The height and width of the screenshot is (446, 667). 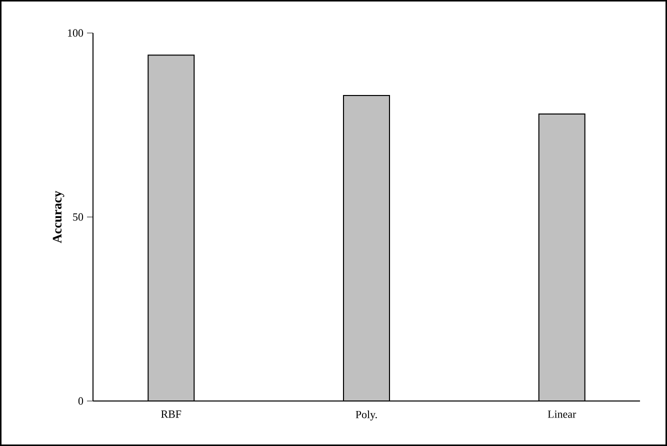 What do you see at coordinates (78, 217) in the screenshot?
I see `y-tick-label: 50` at bounding box center [78, 217].